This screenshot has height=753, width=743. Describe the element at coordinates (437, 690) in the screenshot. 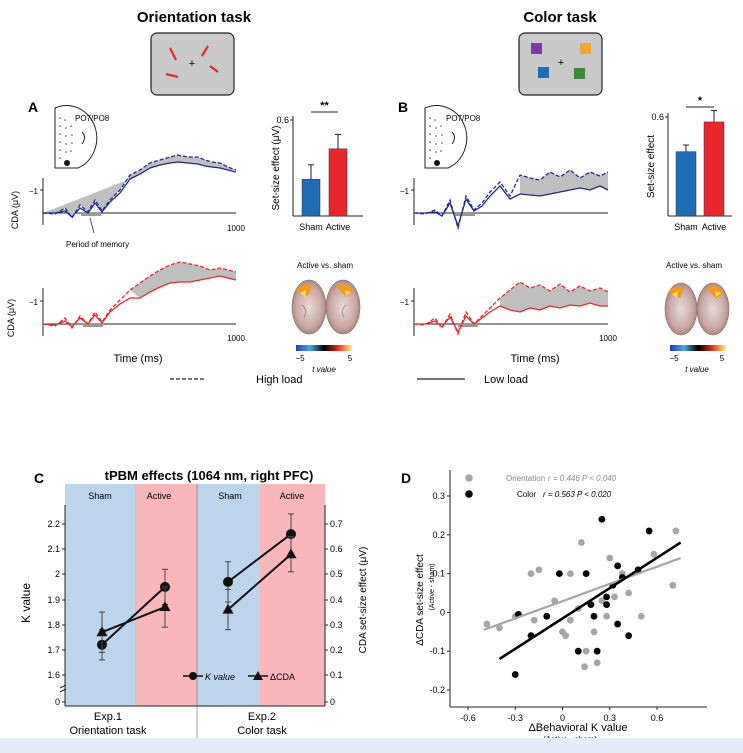

I see `d-y-tick-label: -0.2` at that location.